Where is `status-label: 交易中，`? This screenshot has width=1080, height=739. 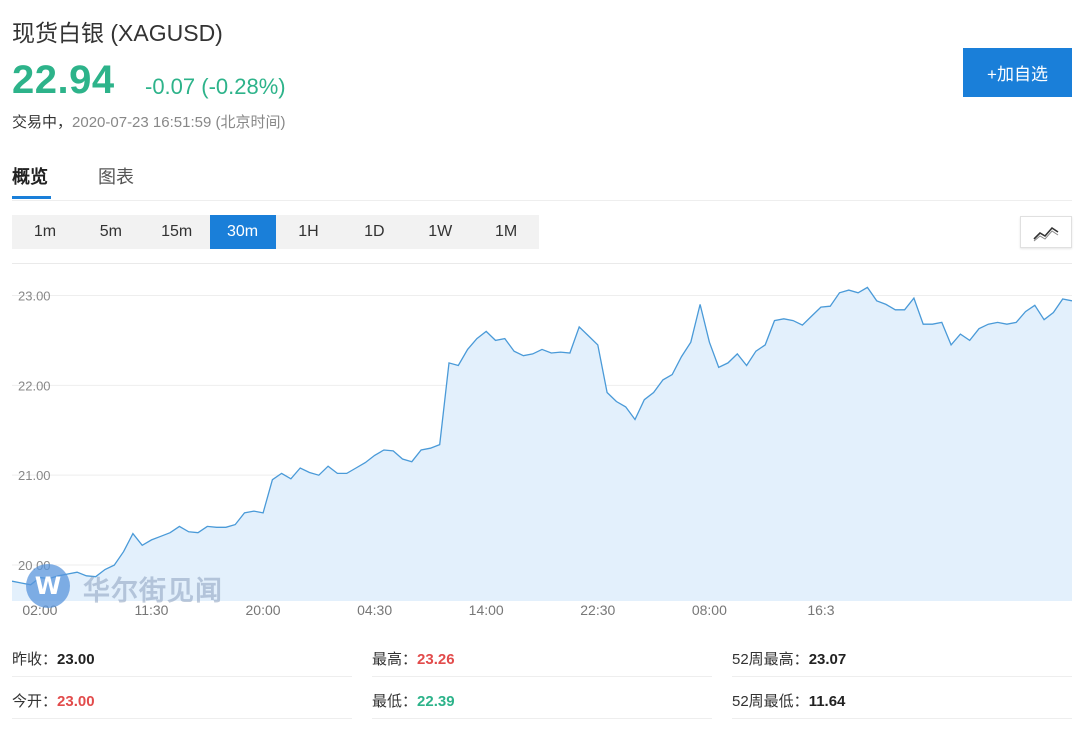 status-label: 交易中， is located at coordinates (42, 122).